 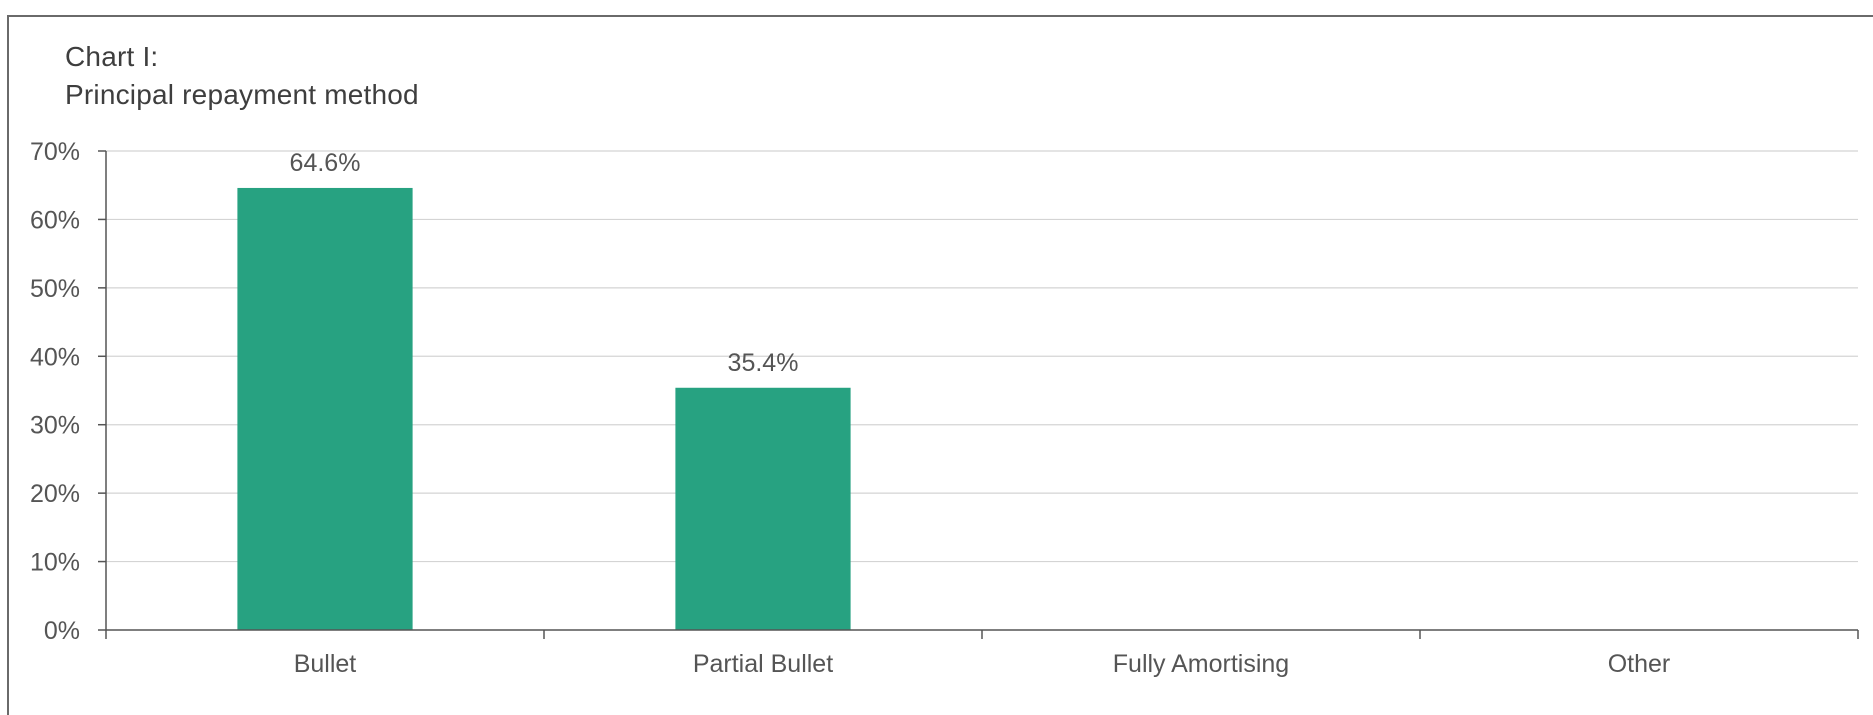 I want to click on chart-title-block: Chart I: Principal repayment method, so click(x=242, y=76).